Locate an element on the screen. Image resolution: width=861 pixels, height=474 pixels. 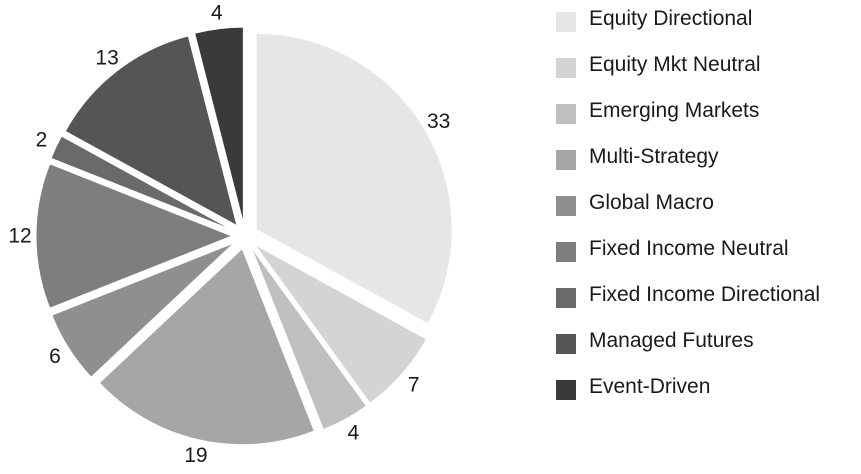
legend-item: Equity Directional is located at coordinates (706, 27).